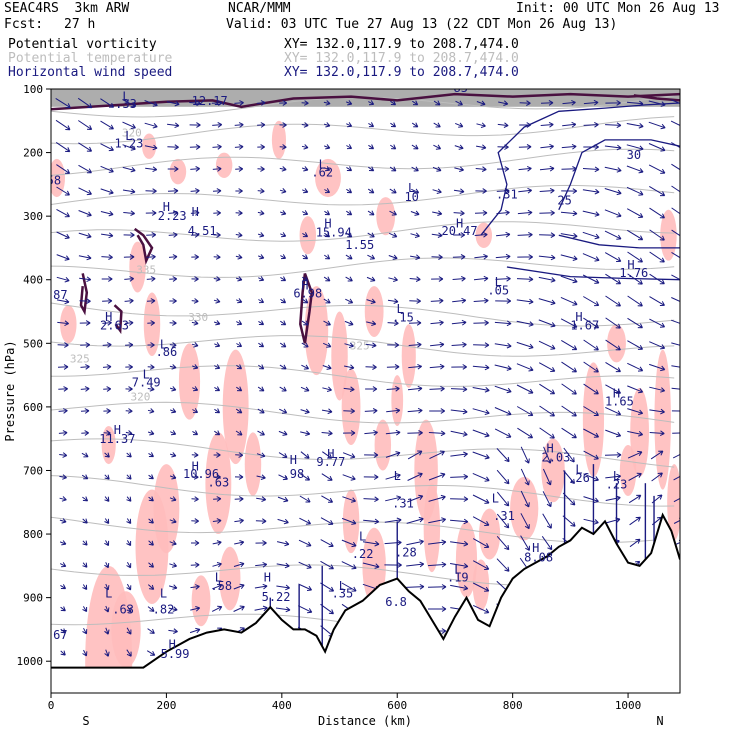  What do you see at coordinates (365, 101) in the screenshot?
I see `pv-contour-line` at bounding box center [365, 101].